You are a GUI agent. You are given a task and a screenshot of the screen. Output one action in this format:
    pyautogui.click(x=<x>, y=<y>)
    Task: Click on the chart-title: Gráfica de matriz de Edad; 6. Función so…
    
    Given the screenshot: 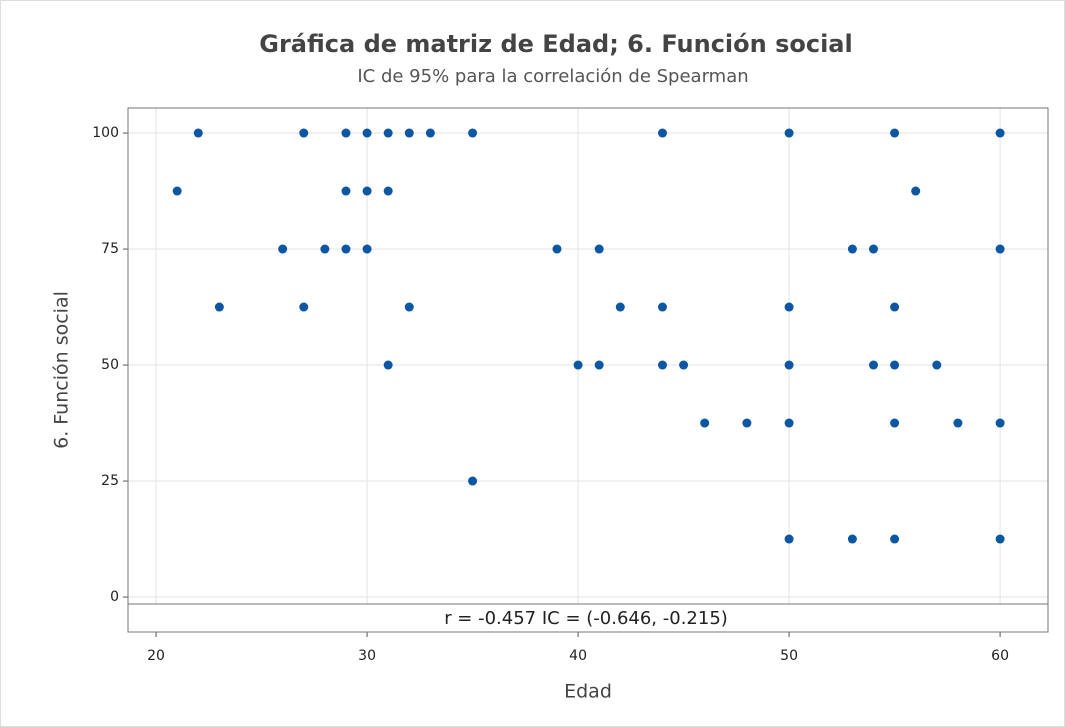 What is the action you would take?
    pyautogui.click(x=555, y=44)
    